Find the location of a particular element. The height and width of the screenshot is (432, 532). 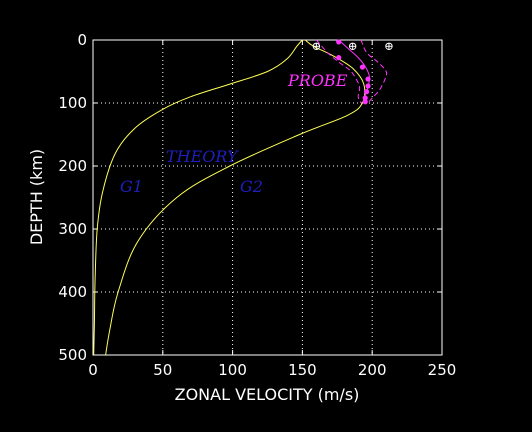

y-tick-label: 100 is located at coordinates (72, 103).